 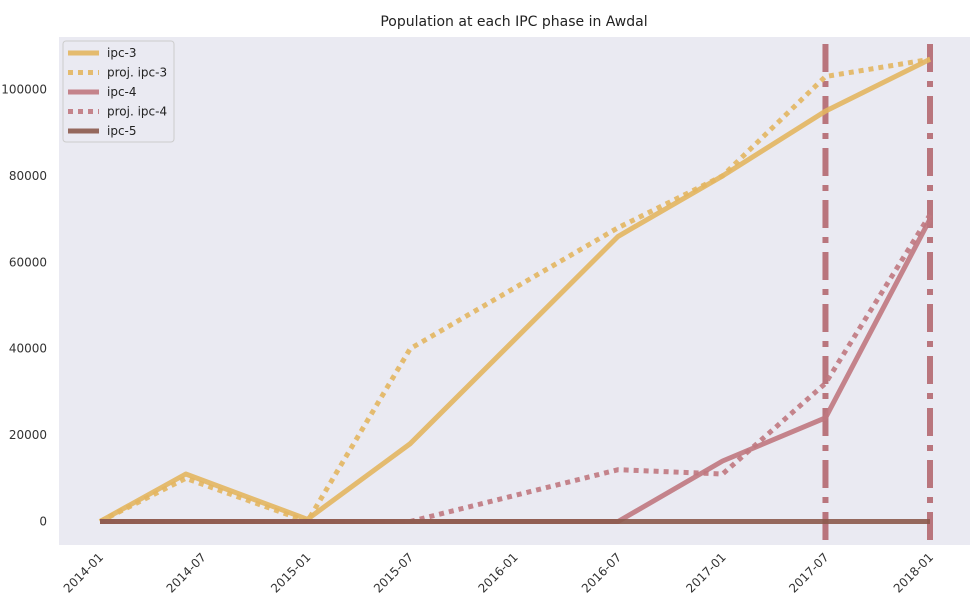 I want to click on x-tick-label: 2014-01, so click(x=83, y=572).